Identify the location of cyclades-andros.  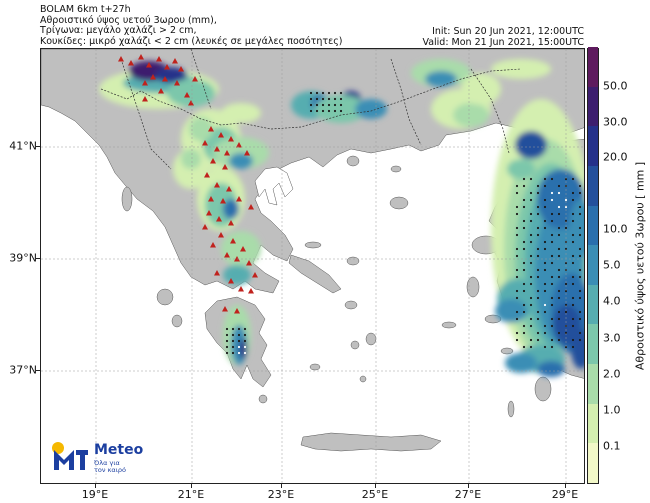
(351, 305).